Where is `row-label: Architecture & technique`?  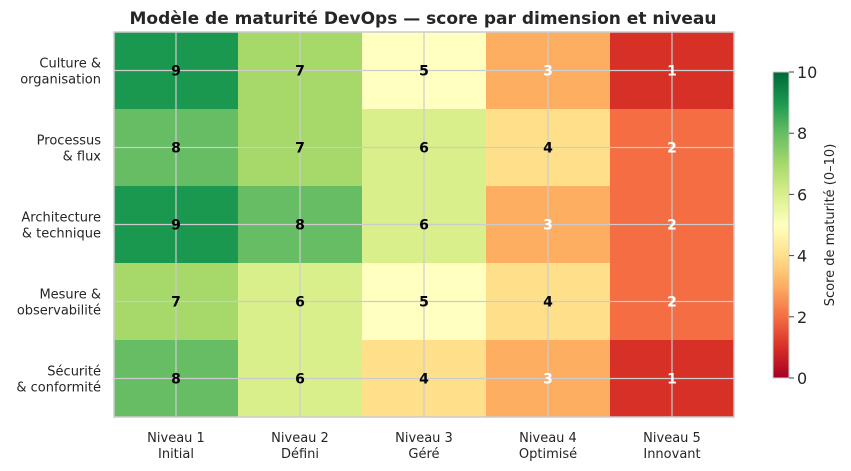
row-label: Architecture & technique is located at coordinates (61, 226).